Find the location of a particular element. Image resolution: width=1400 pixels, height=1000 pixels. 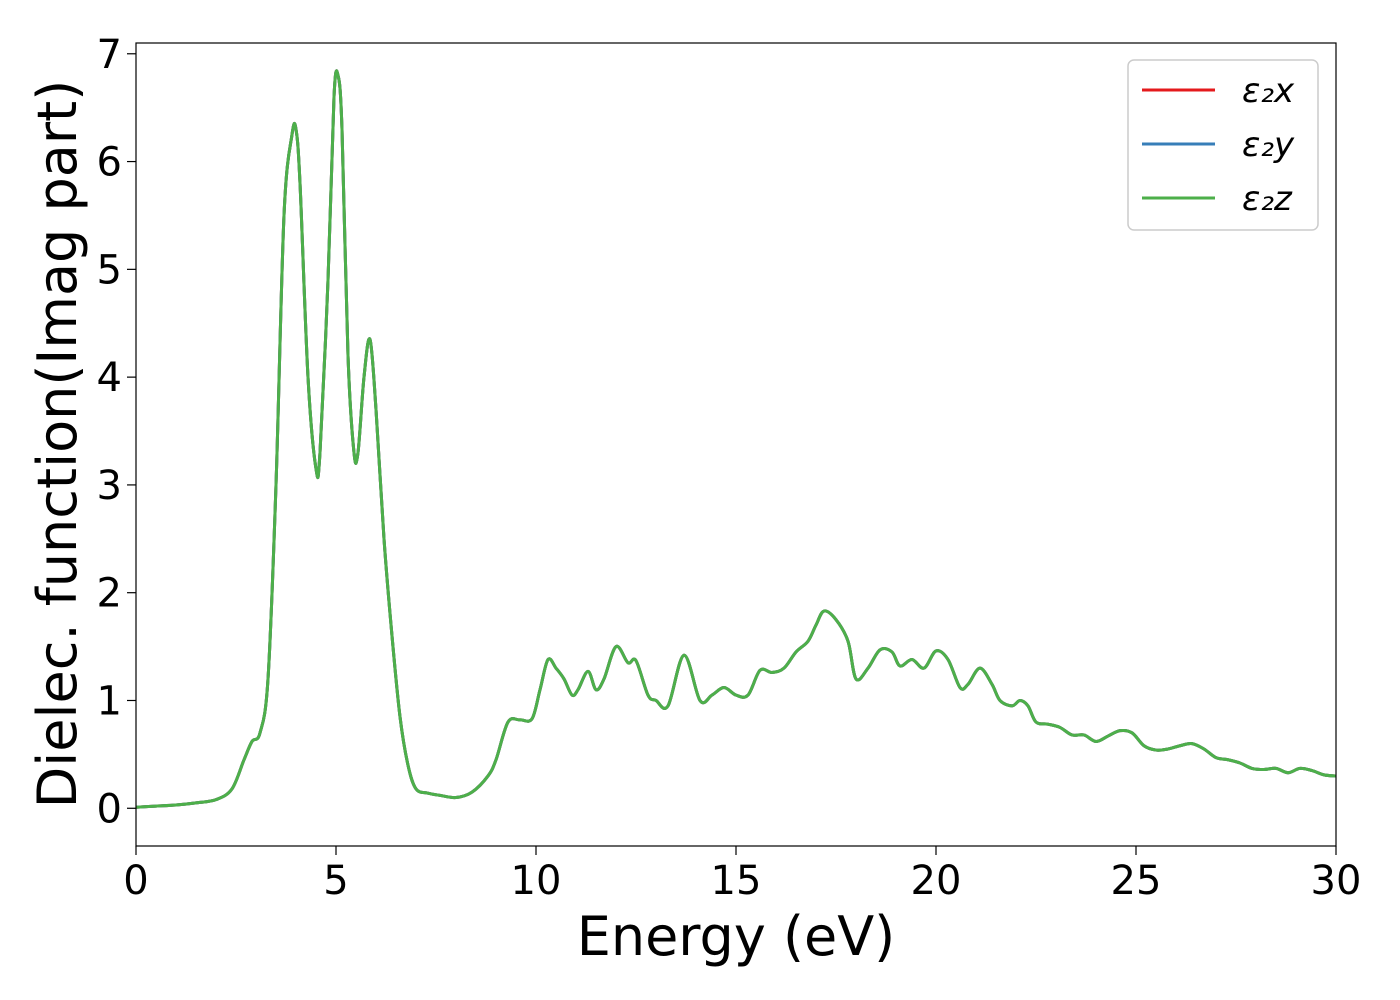

y-tick-label: 5 is located at coordinates (109, 270).